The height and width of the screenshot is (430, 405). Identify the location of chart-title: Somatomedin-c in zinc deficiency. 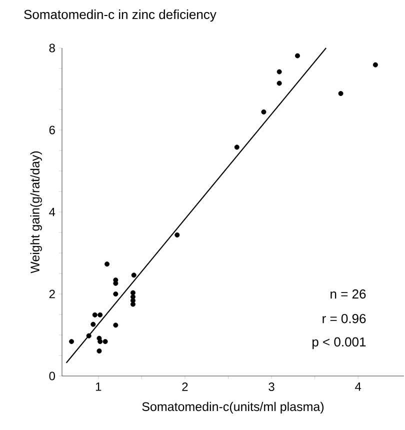
(120, 16).